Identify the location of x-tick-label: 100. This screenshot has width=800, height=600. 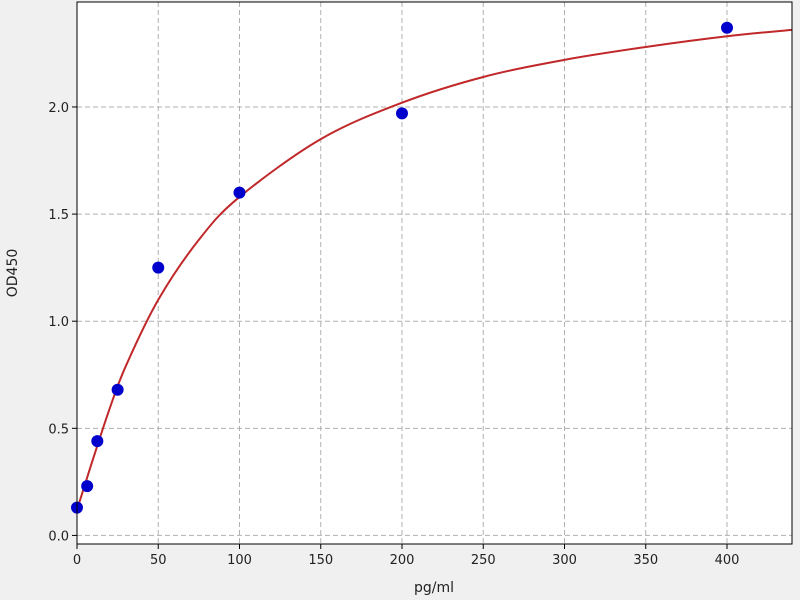
(239, 560).